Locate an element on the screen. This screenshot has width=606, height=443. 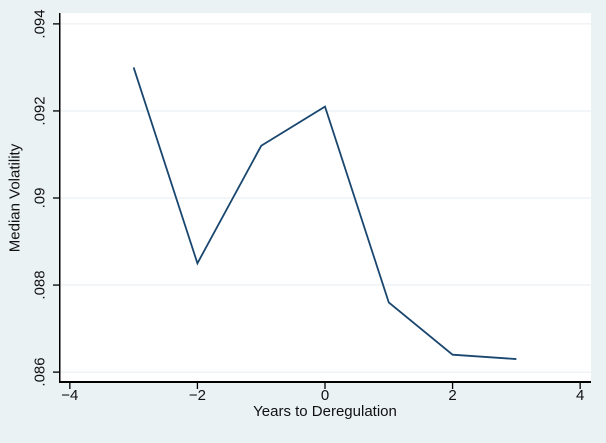
x-tick-label: 4 is located at coordinates (580, 395).